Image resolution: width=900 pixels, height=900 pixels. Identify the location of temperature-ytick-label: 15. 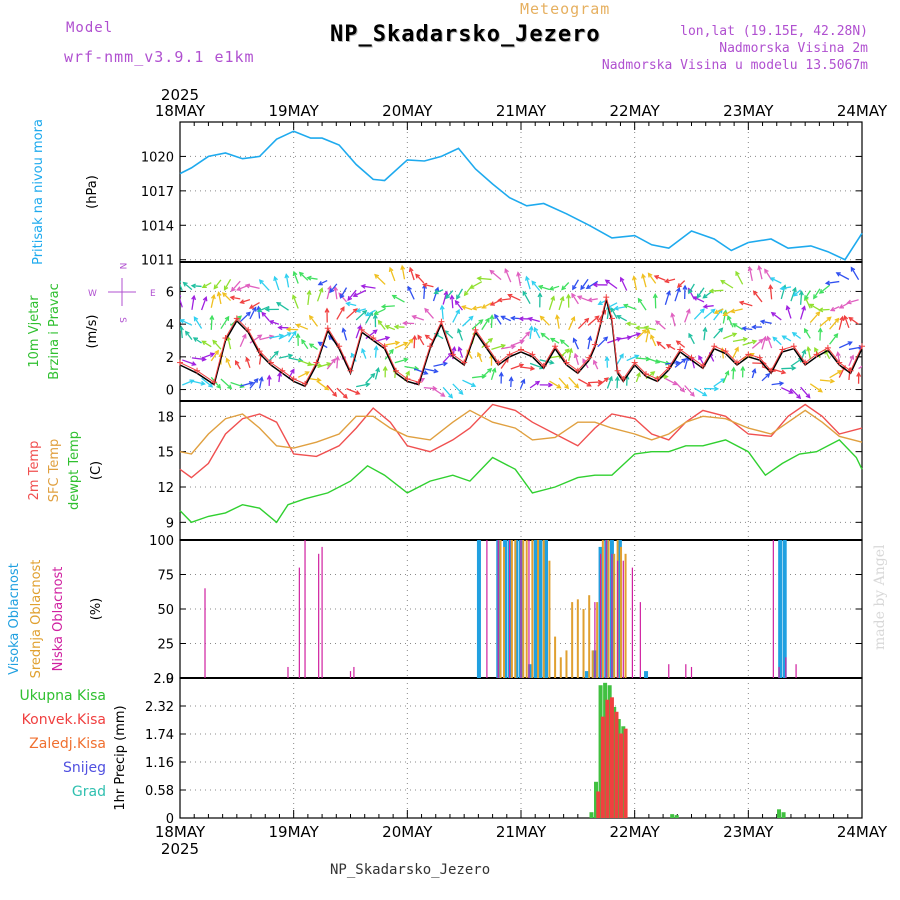
(165, 453).